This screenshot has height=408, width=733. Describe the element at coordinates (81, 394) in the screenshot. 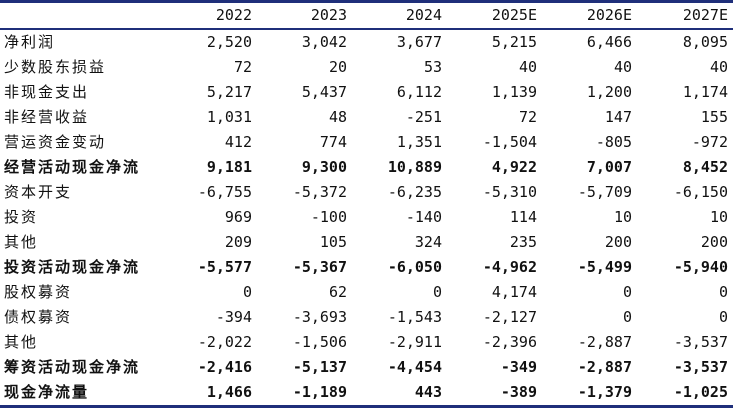

I see `row-label: 现金净流量` at that location.